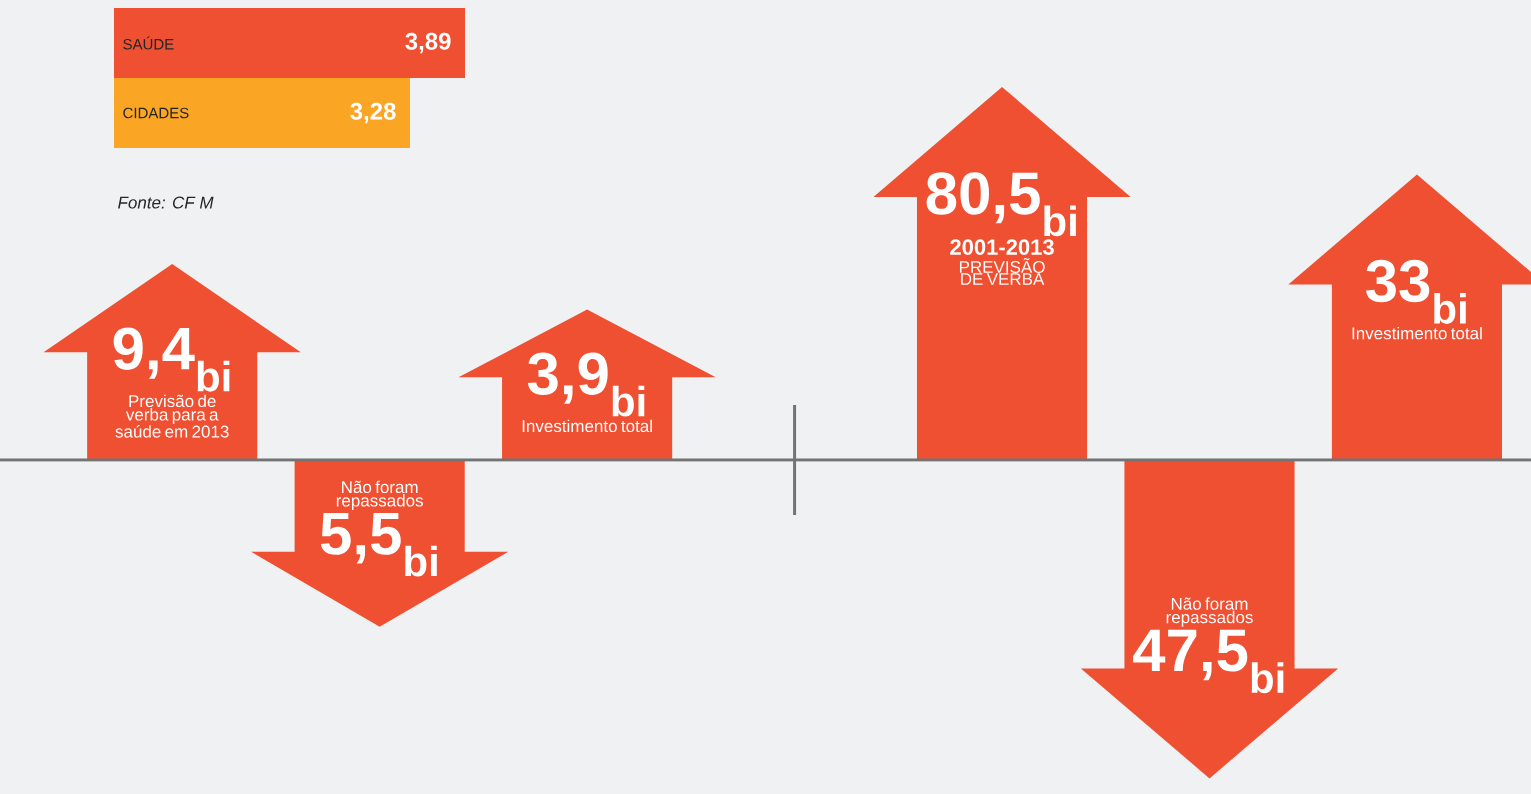 This screenshot has height=794, width=1531. Describe the element at coordinates (1208, 661) in the screenshot. I see `data-label: 47,5$_{bi}$` at that location.